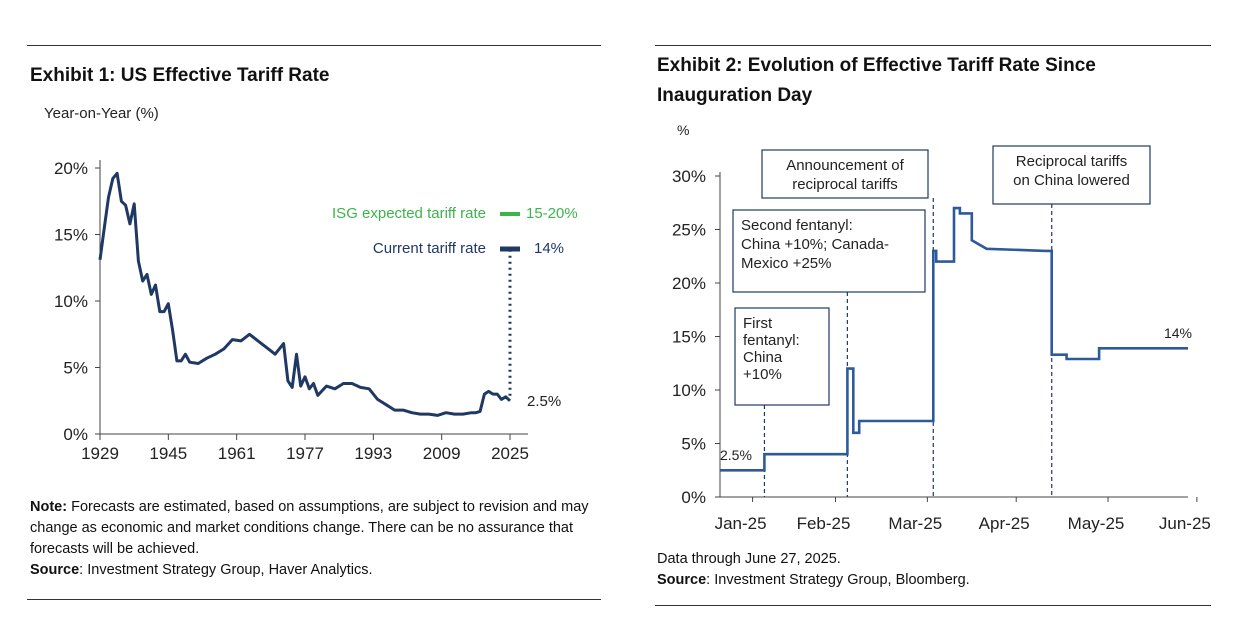 This screenshot has width=1248, height=629. What do you see at coordinates (735, 95) in the screenshot?
I see `exhibit2-title-line2: Inauguration Day` at bounding box center [735, 95].